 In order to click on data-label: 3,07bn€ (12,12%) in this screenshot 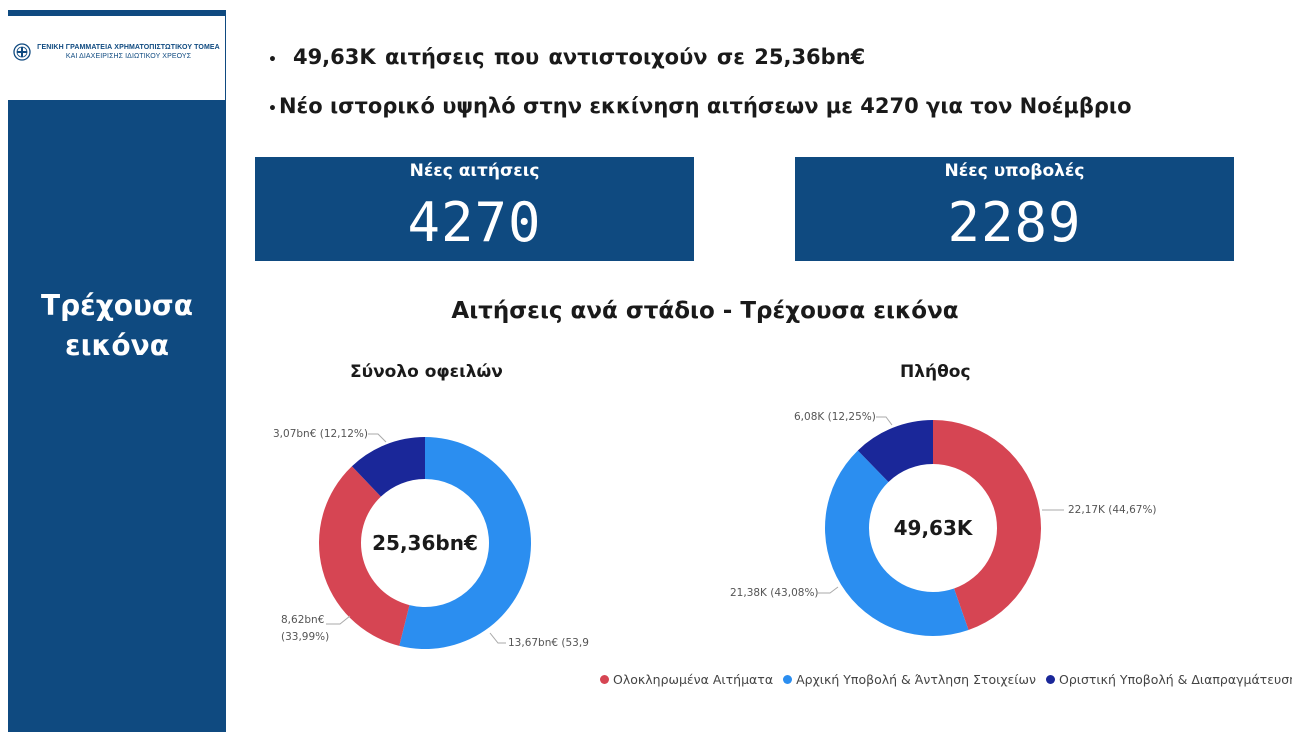, I will do `click(320, 434)`.